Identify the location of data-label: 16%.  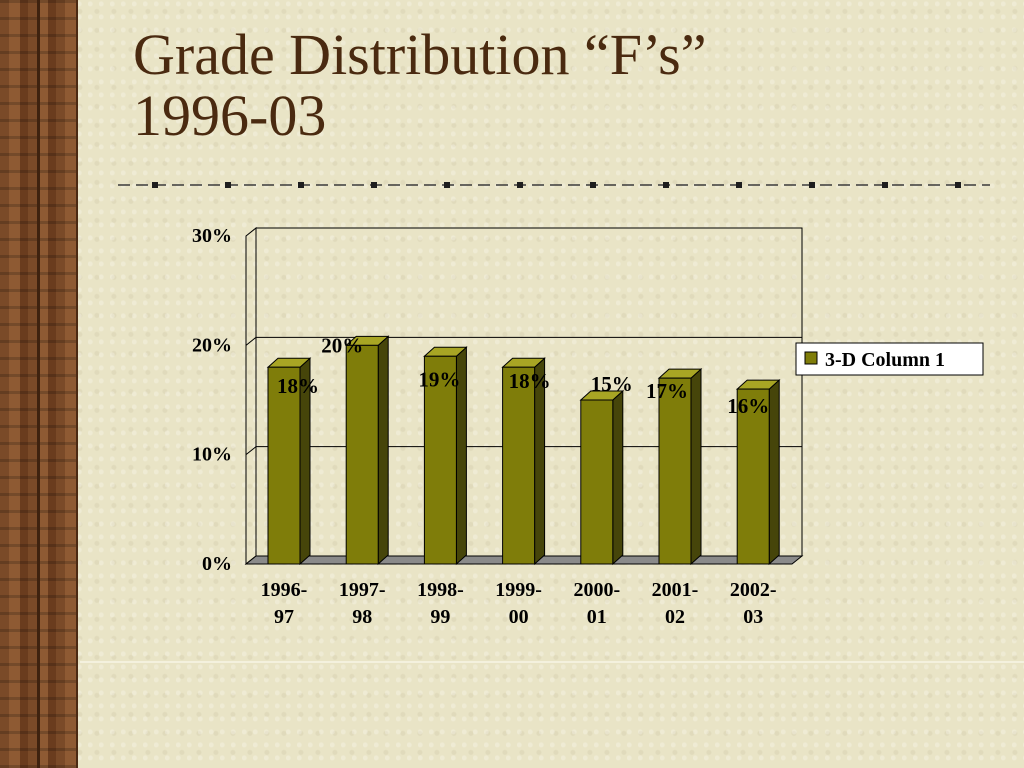
(748, 406).